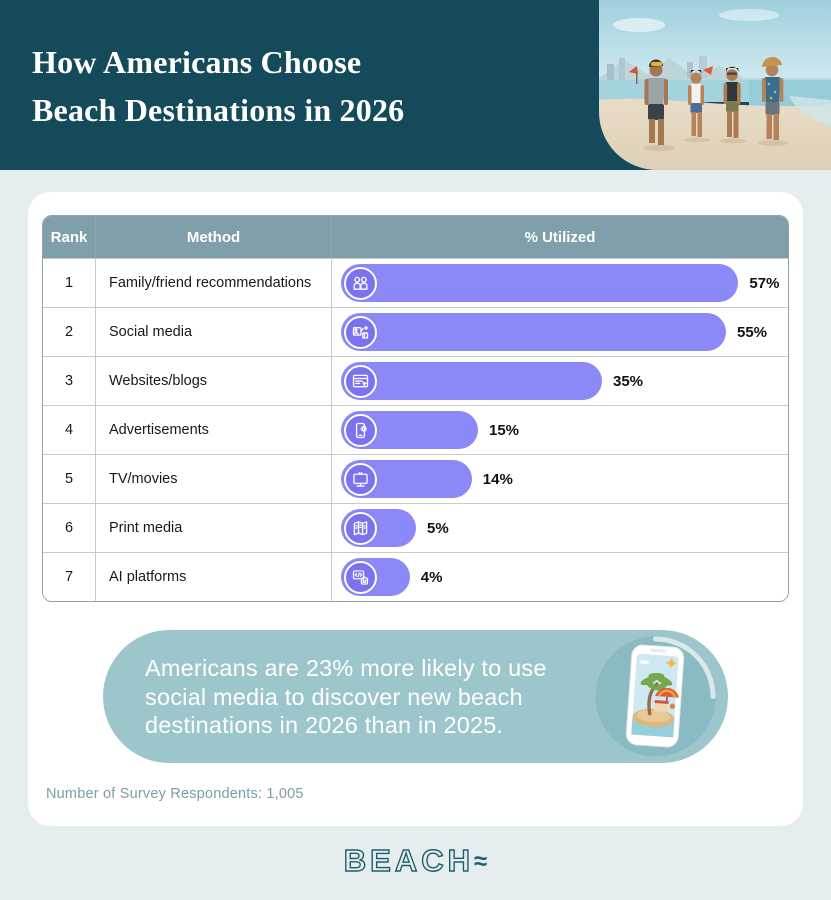 The height and width of the screenshot is (900, 831). I want to click on percent-label: 15%, so click(504, 430).